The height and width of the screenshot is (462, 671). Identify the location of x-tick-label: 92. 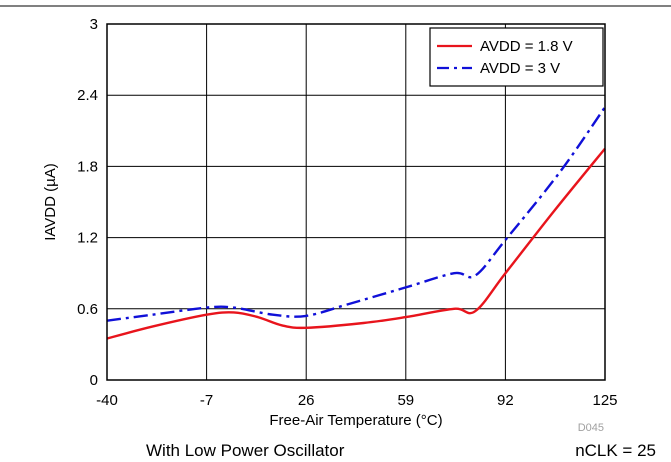
(505, 400).